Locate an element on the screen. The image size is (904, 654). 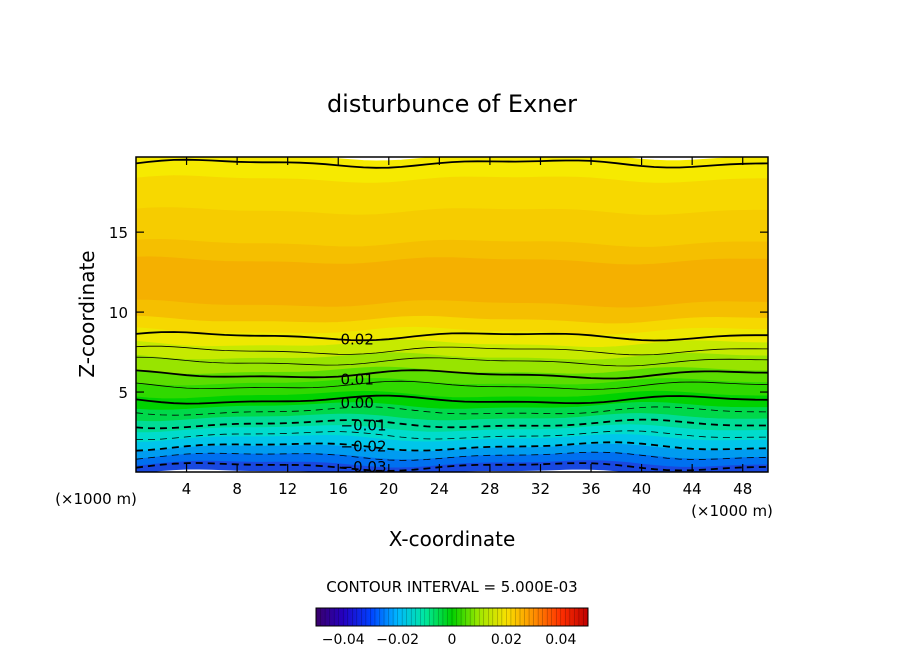
x-tick-label-48: 48 is located at coordinates (742, 489).